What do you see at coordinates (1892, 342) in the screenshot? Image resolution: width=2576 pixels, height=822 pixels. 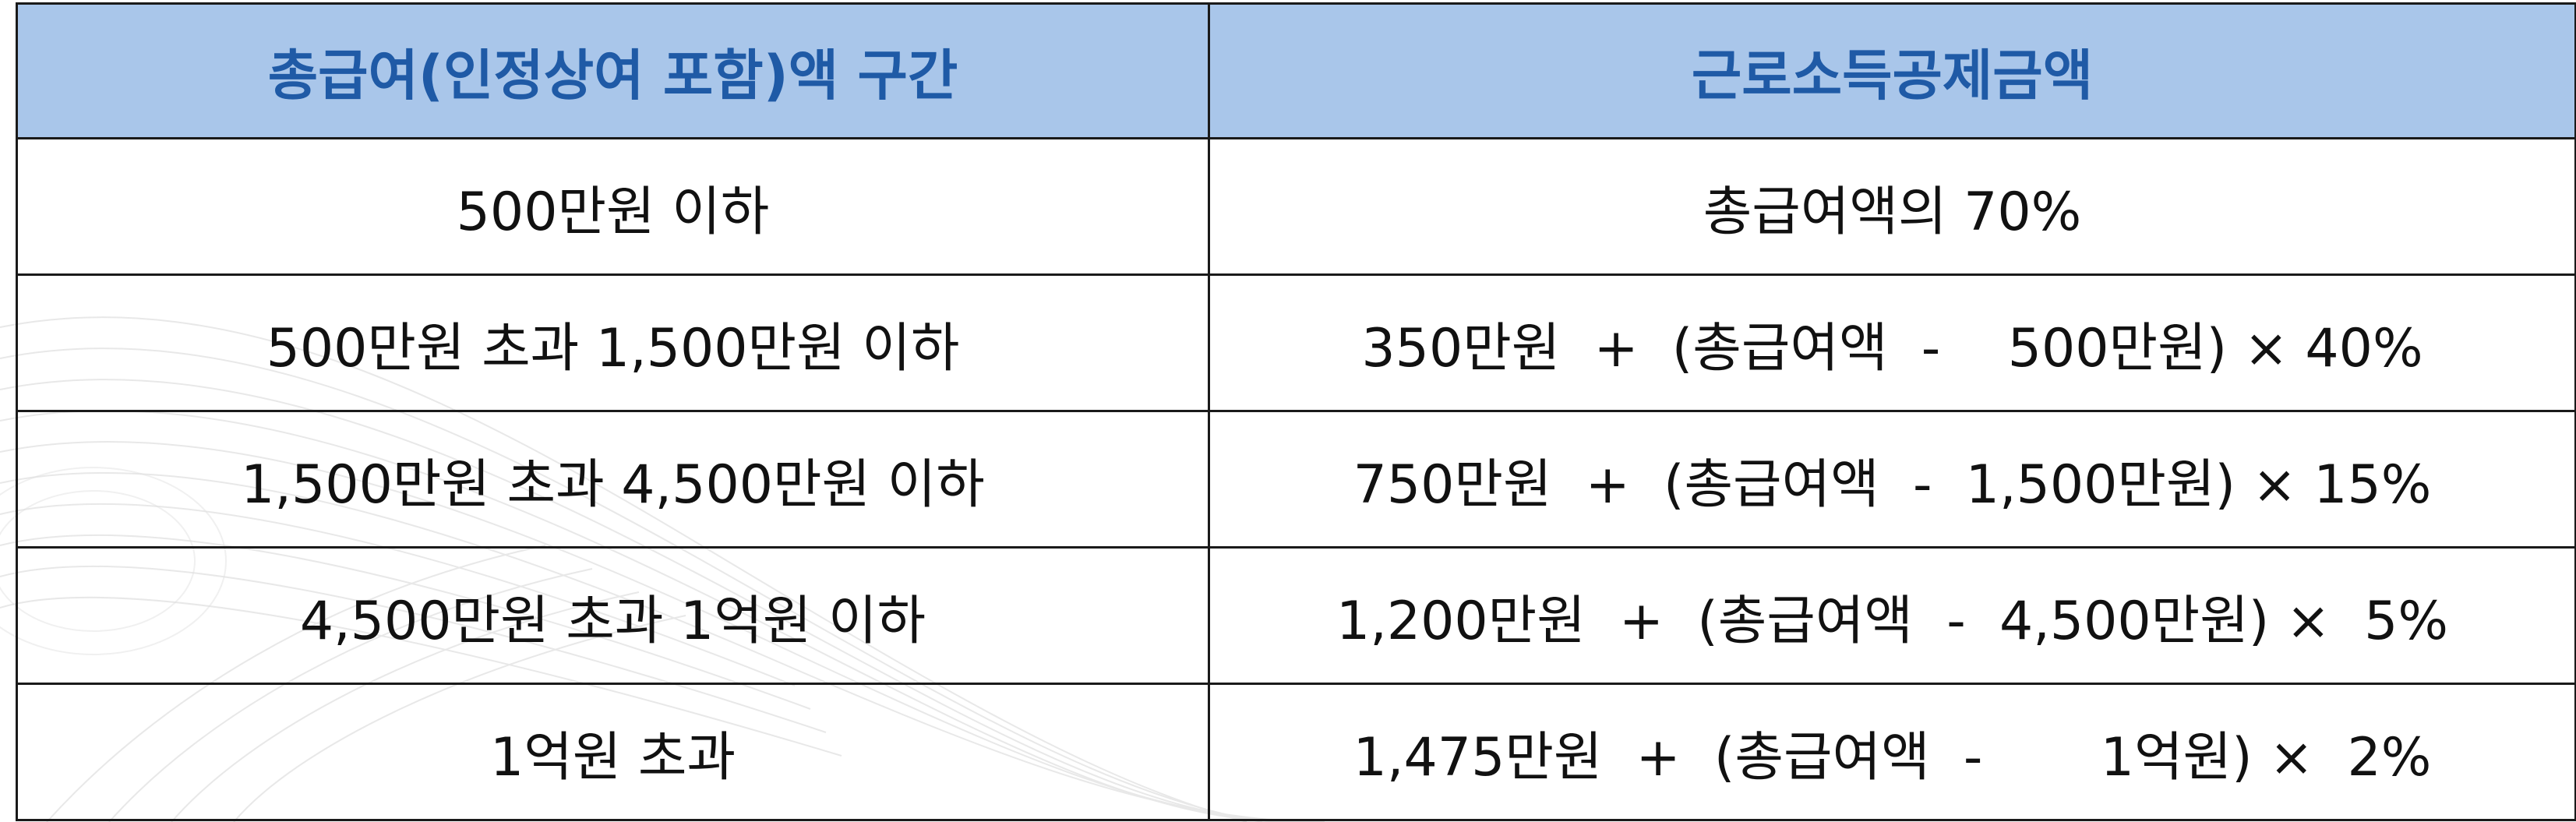 I see `deduction-formula-cell: 350만원 + (총급여액 - 500만원) × 40%` at bounding box center [1892, 342].